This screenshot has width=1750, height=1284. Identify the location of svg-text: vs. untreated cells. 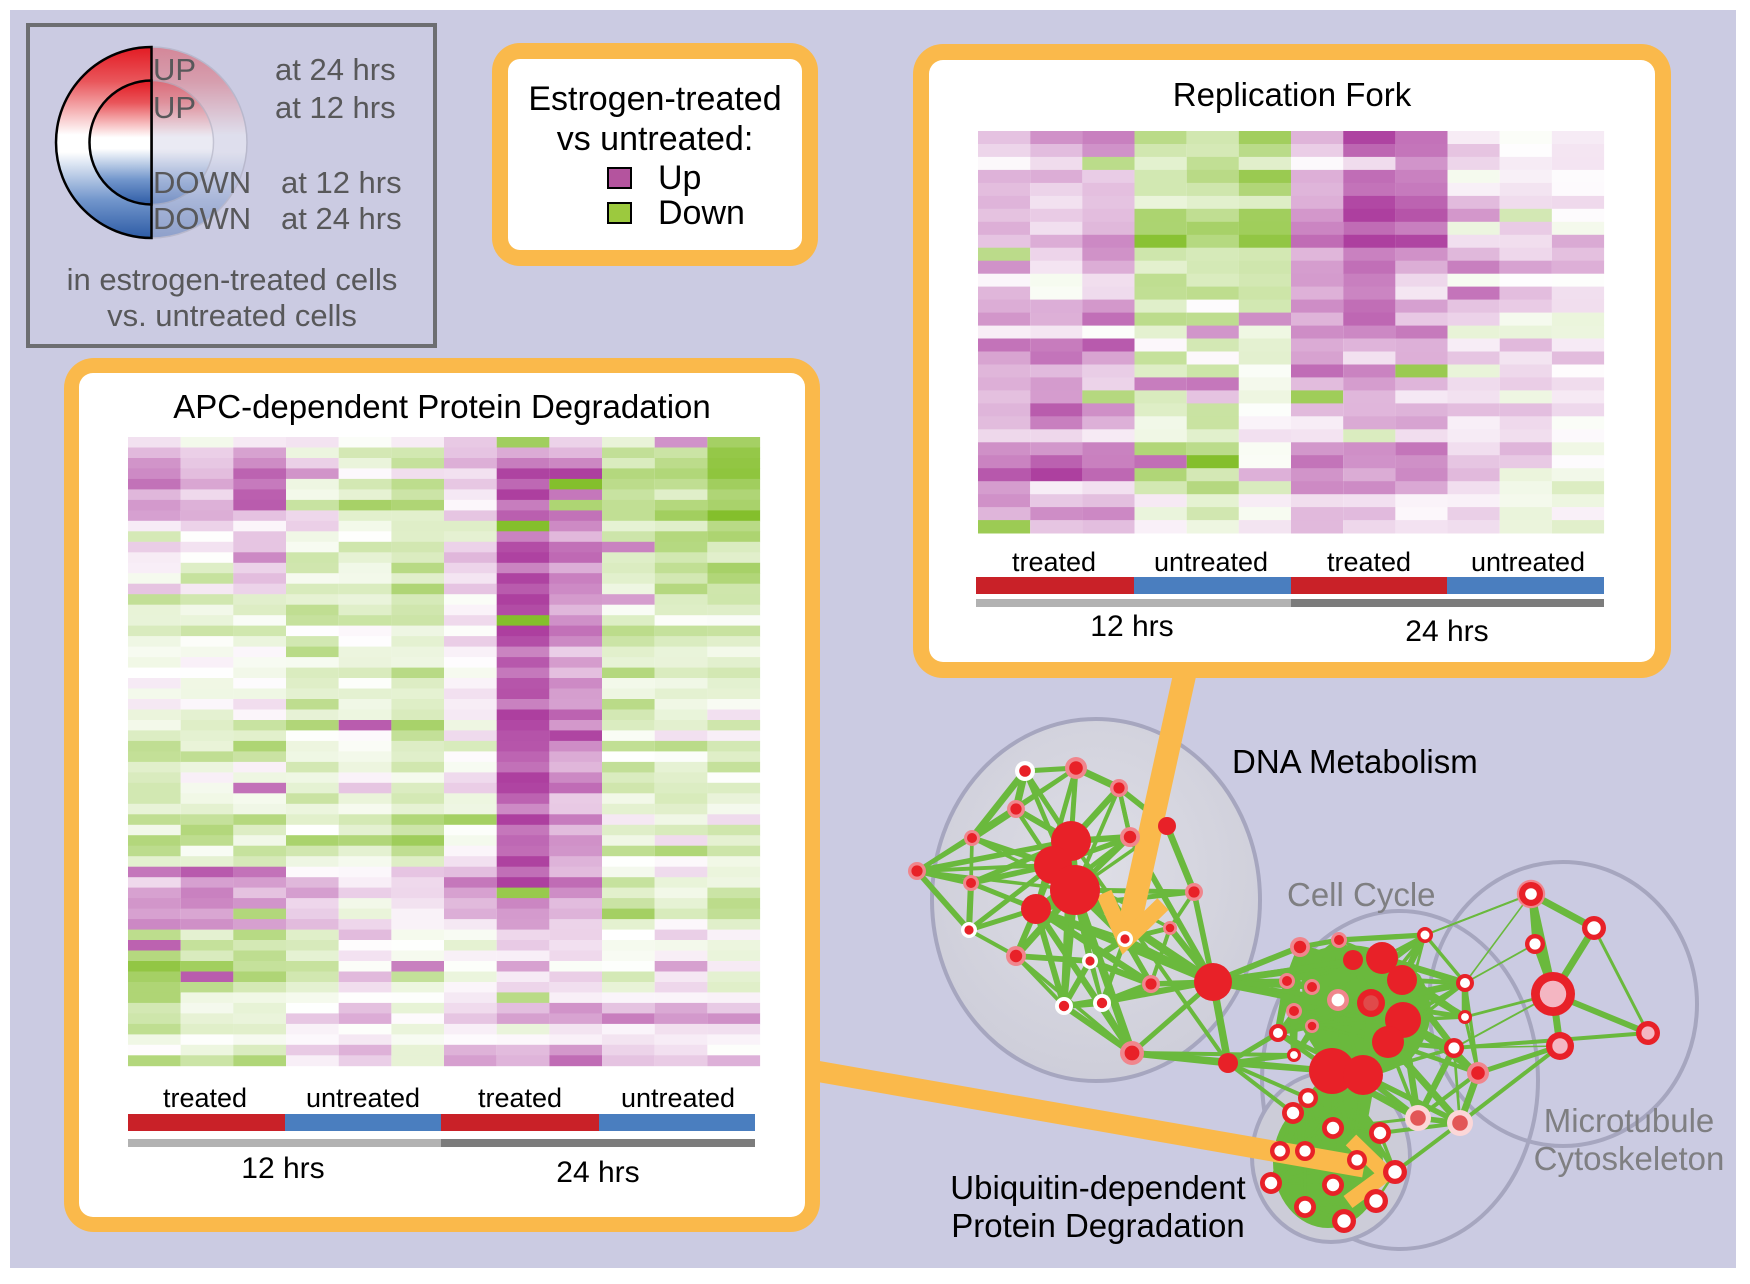
(232, 315).